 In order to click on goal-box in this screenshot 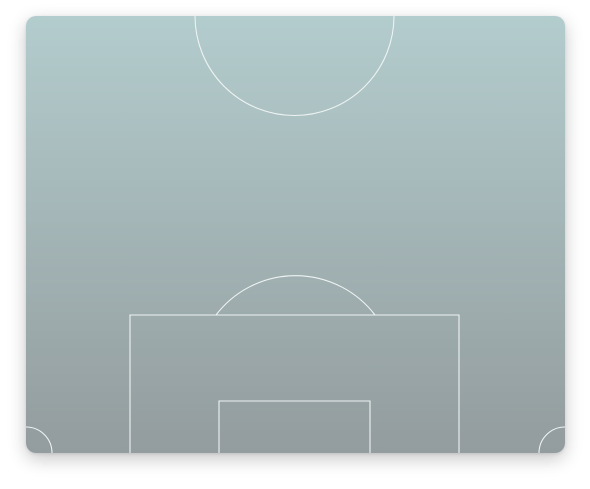, I will do `click(294, 426)`.